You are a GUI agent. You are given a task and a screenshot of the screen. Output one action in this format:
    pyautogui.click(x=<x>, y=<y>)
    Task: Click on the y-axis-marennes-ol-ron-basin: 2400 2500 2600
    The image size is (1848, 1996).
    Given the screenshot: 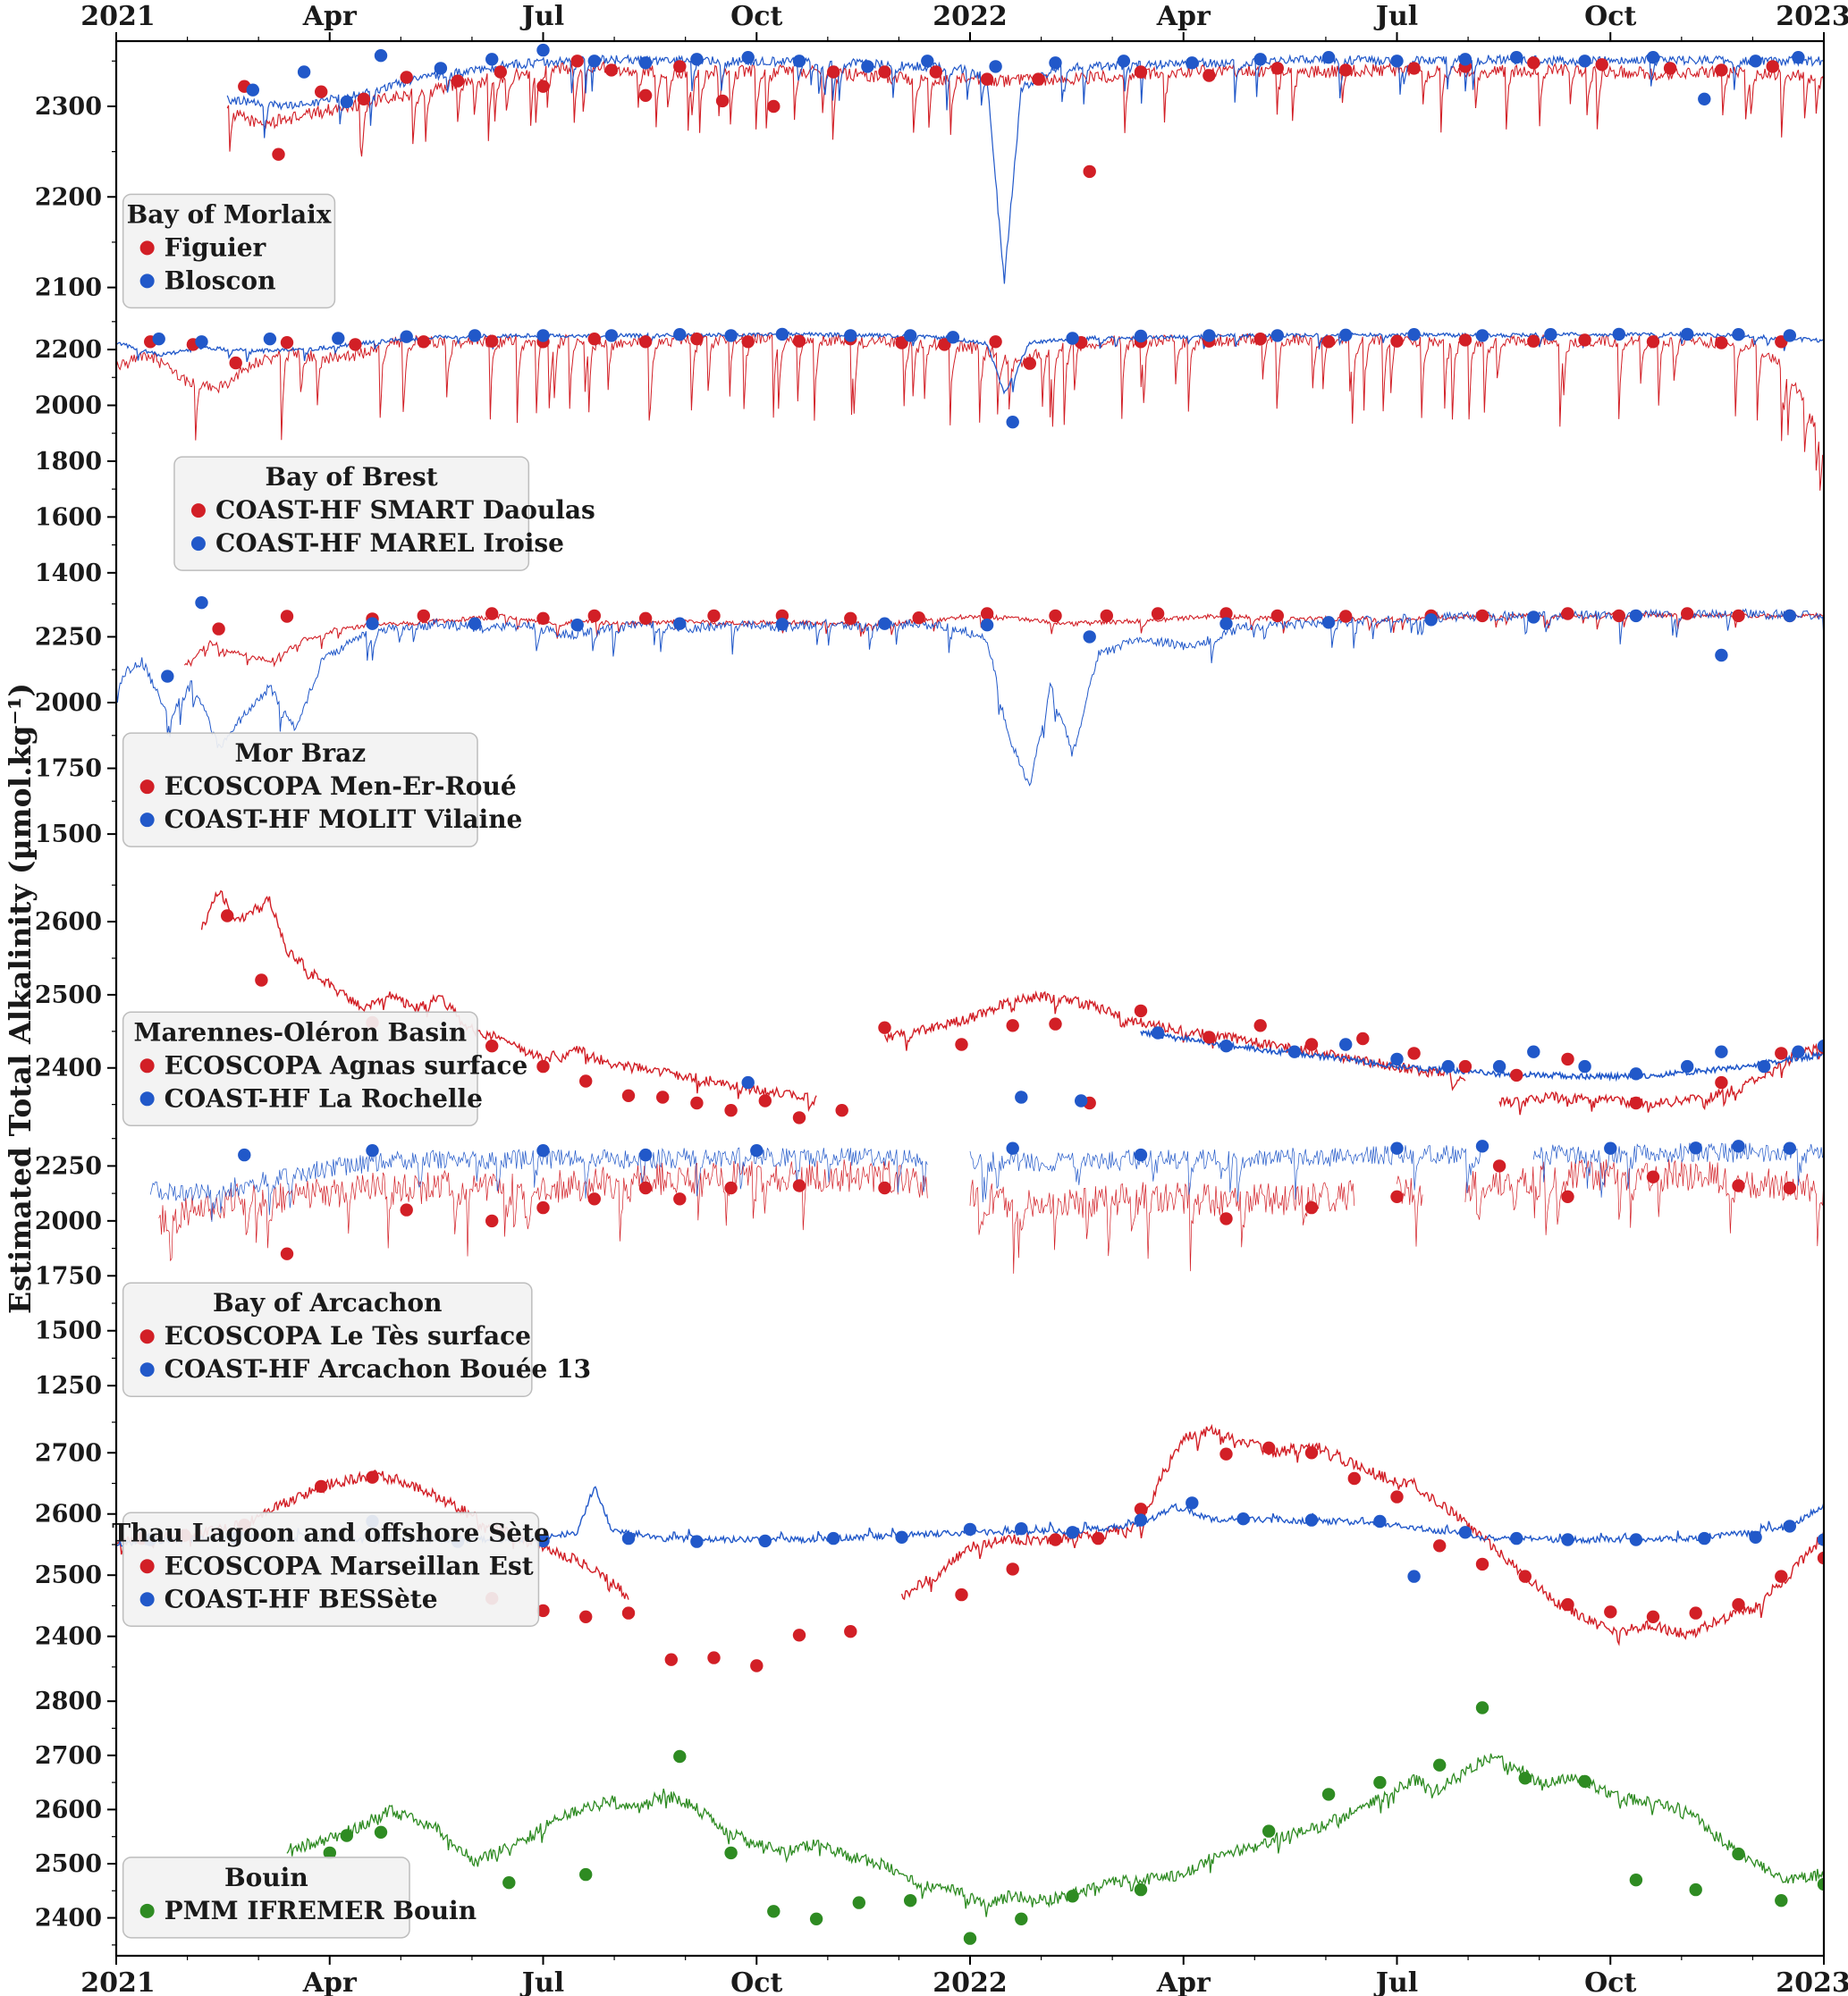 What is the action you would take?
    pyautogui.click(x=75, y=995)
    